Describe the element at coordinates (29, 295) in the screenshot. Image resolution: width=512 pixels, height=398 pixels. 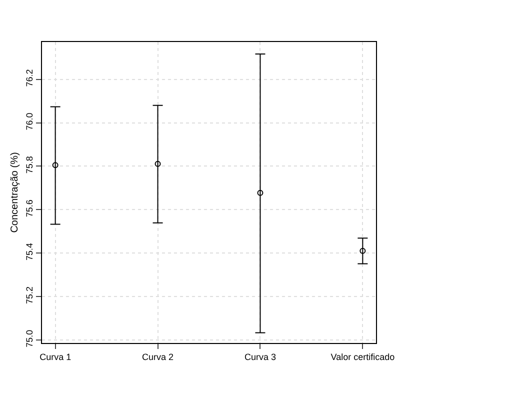
I see `y-tick-label: 75.2` at that location.